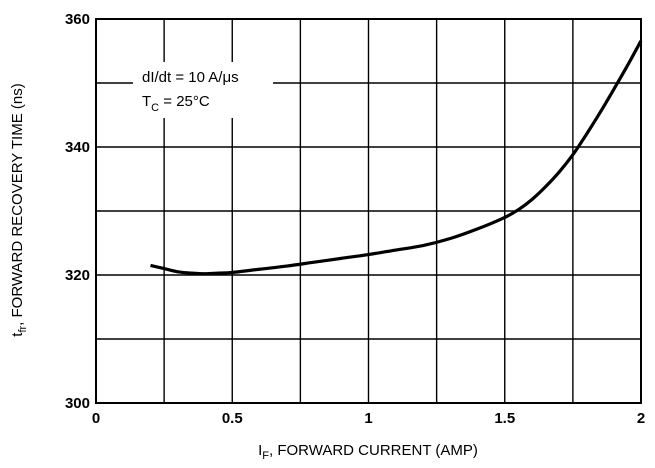 The width and height of the screenshot is (655, 468). Describe the element at coordinates (77, 19) in the screenshot. I see `y-tick-label: 360` at that location.